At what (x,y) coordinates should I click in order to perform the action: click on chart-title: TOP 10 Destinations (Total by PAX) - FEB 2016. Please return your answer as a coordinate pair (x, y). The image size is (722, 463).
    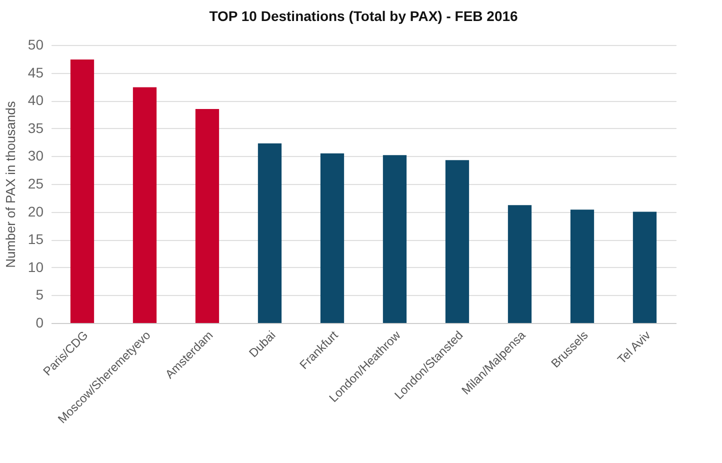
    Looking at the image, I should click on (363, 16).